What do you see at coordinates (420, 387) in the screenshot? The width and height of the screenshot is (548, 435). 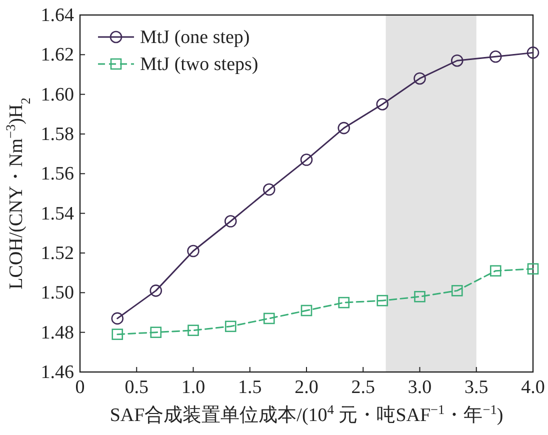 I see `x-tick-label: 3.0` at bounding box center [420, 387].